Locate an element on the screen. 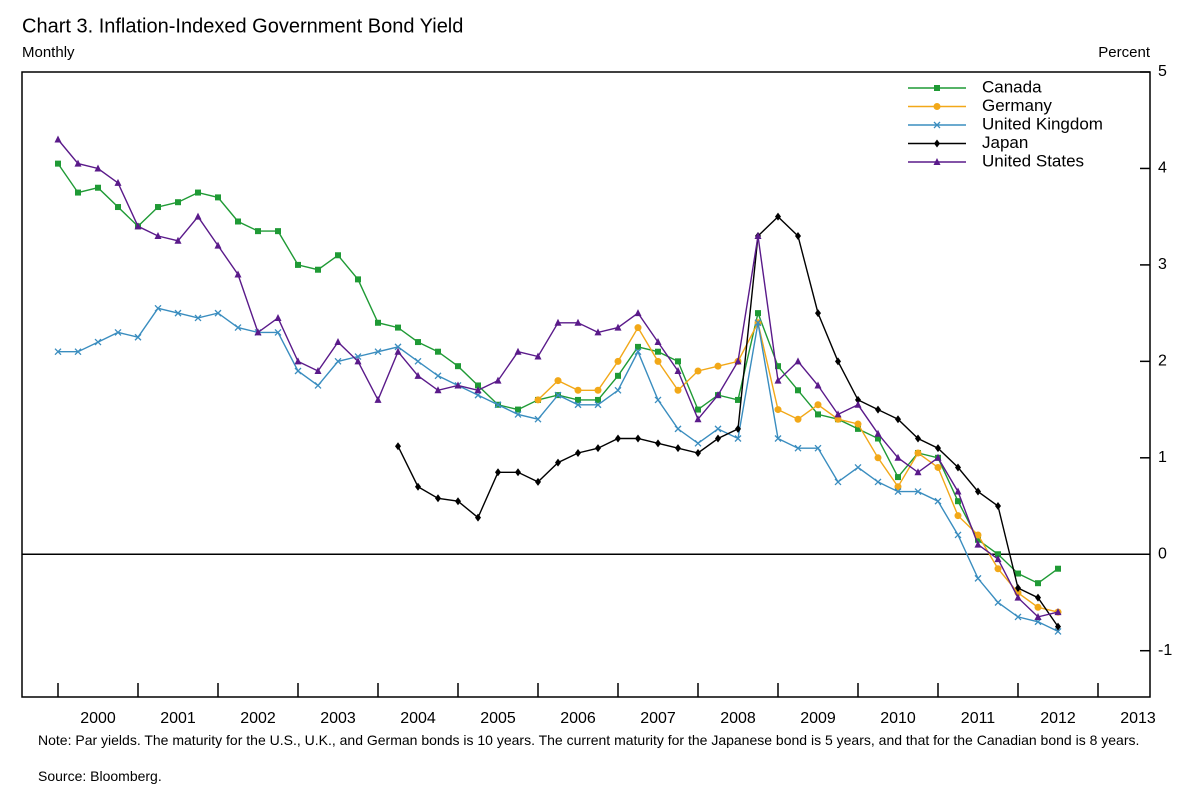  y-tick-label: 0 is located at coordinates (1162, 553).